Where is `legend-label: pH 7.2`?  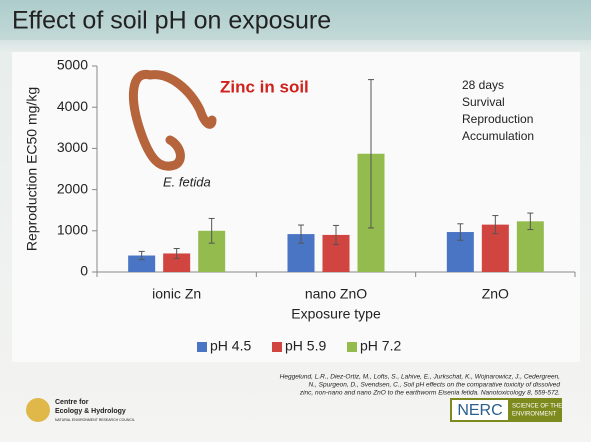
legend-label: pH 7.2 is located at coordinates (380, 346).